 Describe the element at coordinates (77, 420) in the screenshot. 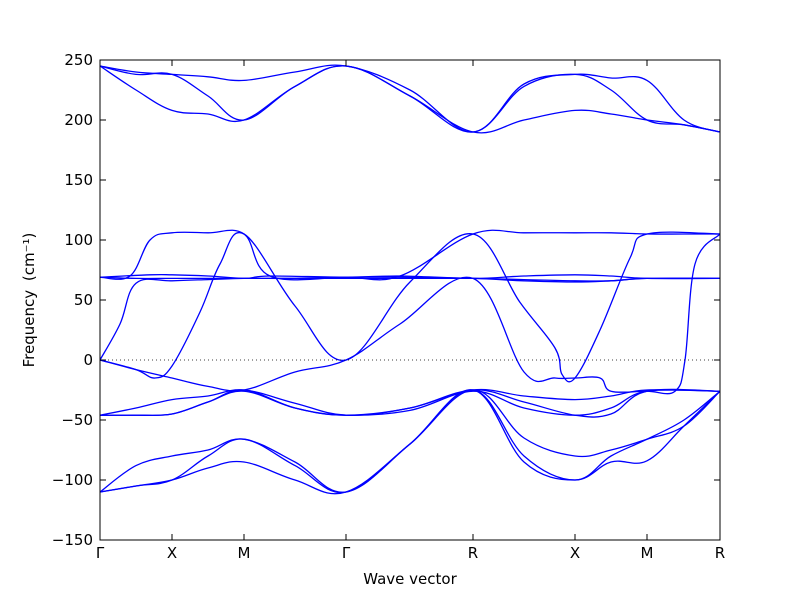

I see `y-tick-label: −50` at that location.